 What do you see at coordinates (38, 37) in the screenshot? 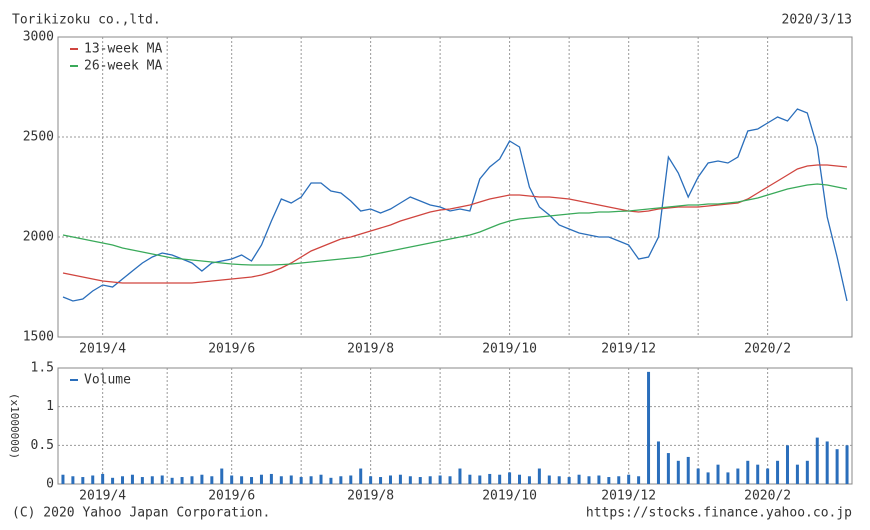
I see `y-tick-label: 3000` at bounding box center [38, 37].